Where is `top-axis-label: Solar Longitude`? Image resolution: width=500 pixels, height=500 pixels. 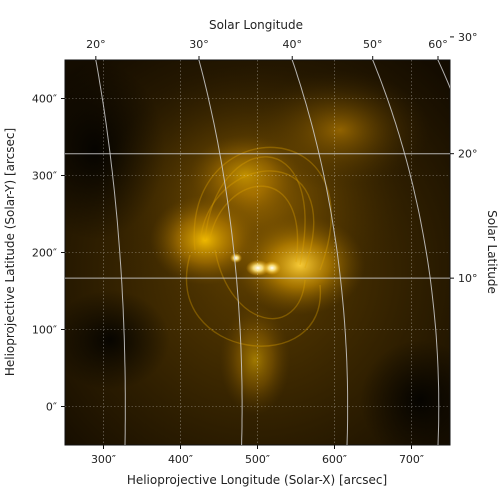 top-axis-label: Solar Longitude is located at coordinates (256, 25).